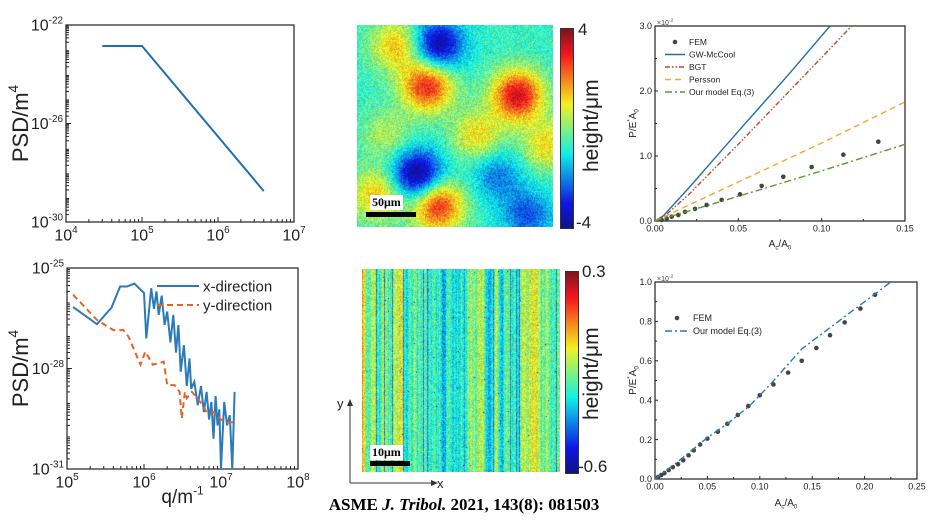 This screenshot has width=928, height=525. What do you see at coordinates (355, 504) in the screenshot?
I see `citation-publisher: ASME` at bounding box center [355, 504].